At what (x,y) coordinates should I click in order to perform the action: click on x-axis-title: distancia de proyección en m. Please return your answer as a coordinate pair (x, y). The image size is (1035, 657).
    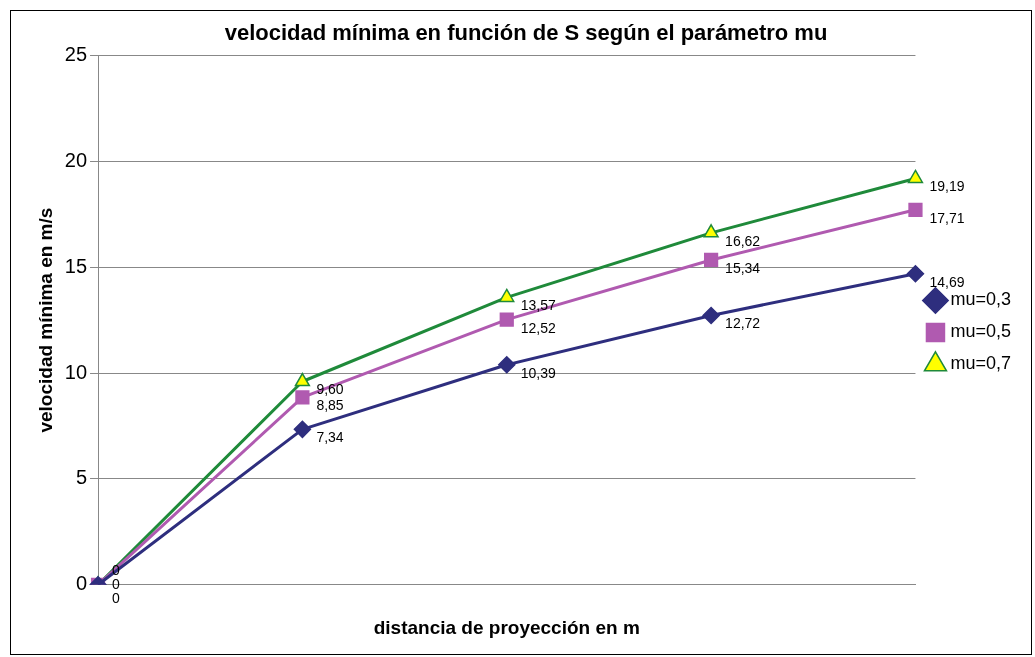
    Looking at the image, I should click on (506, 627).